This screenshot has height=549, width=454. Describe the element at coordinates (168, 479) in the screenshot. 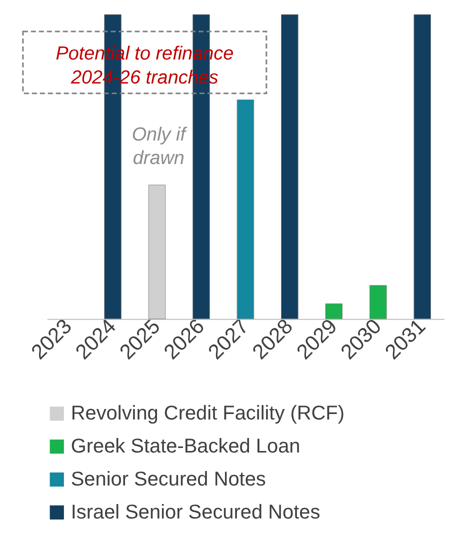

I see `legend-label: Senior Secured Notes` at that location.